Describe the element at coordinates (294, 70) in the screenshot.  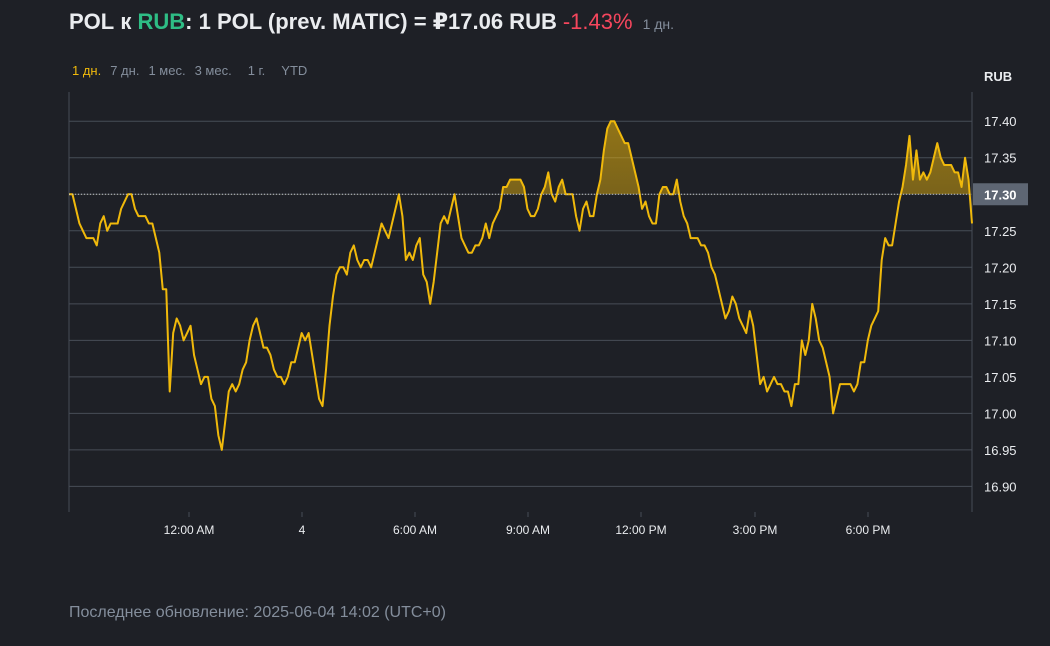
I see `tab-ytd: YTD` at that location.